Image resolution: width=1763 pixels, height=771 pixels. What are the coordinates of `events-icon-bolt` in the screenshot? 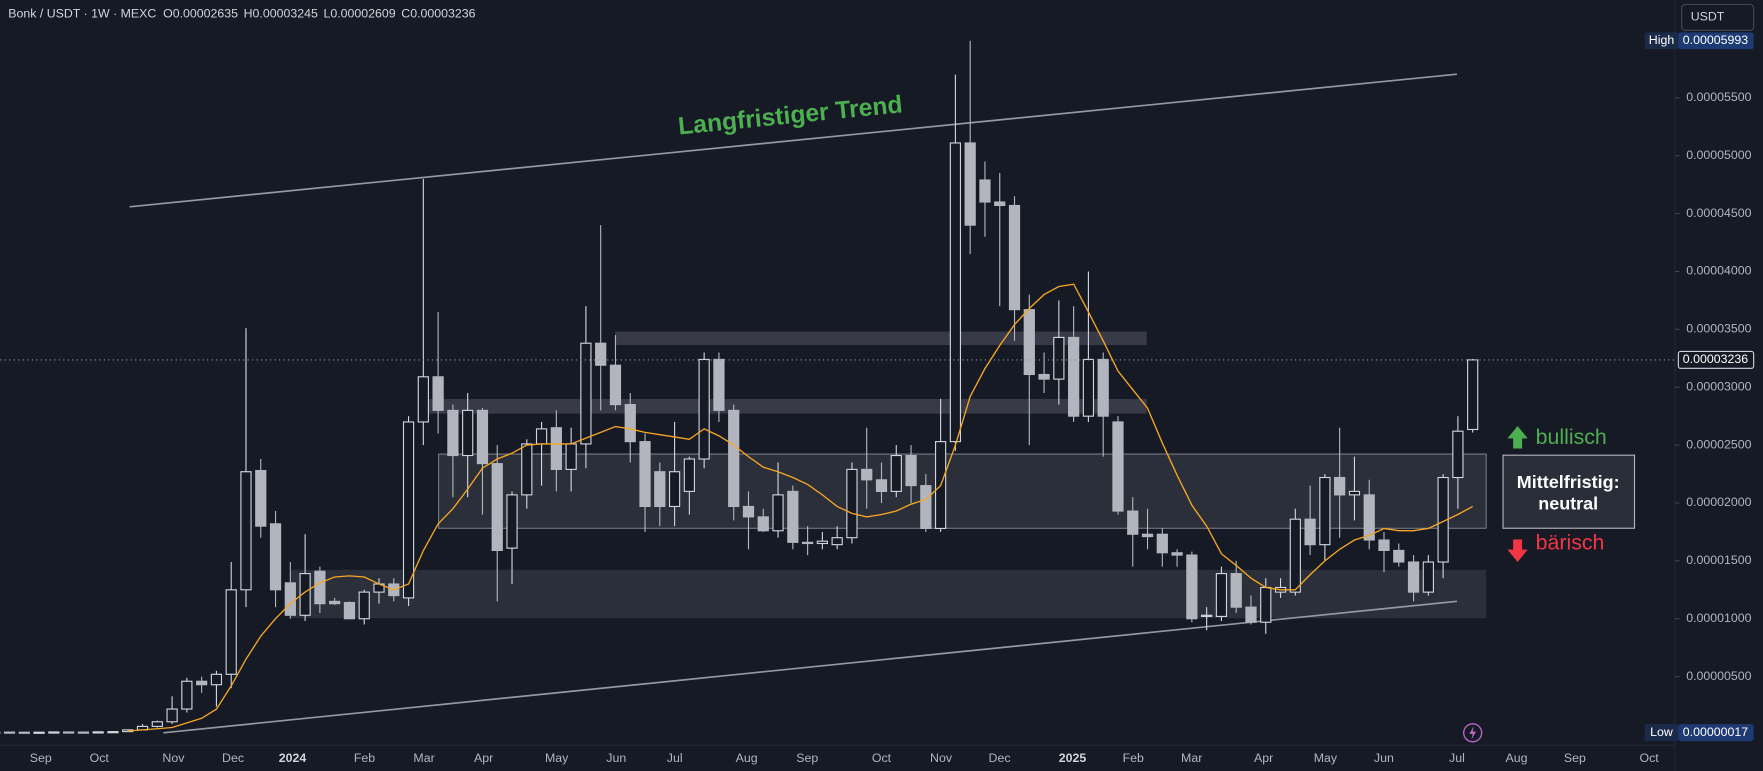 It's located at (1473, 733).